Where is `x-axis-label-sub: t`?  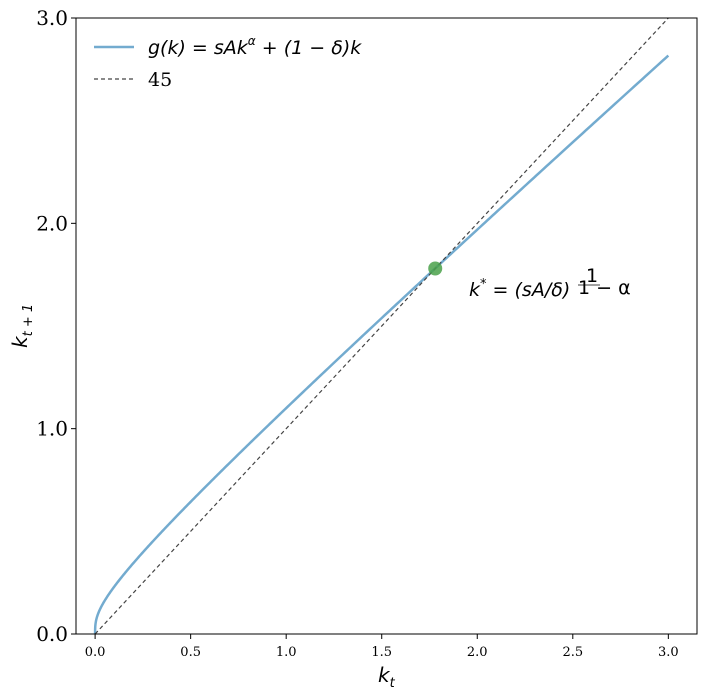
x-axis-label-sub: t is located at coordinates (393, 683).